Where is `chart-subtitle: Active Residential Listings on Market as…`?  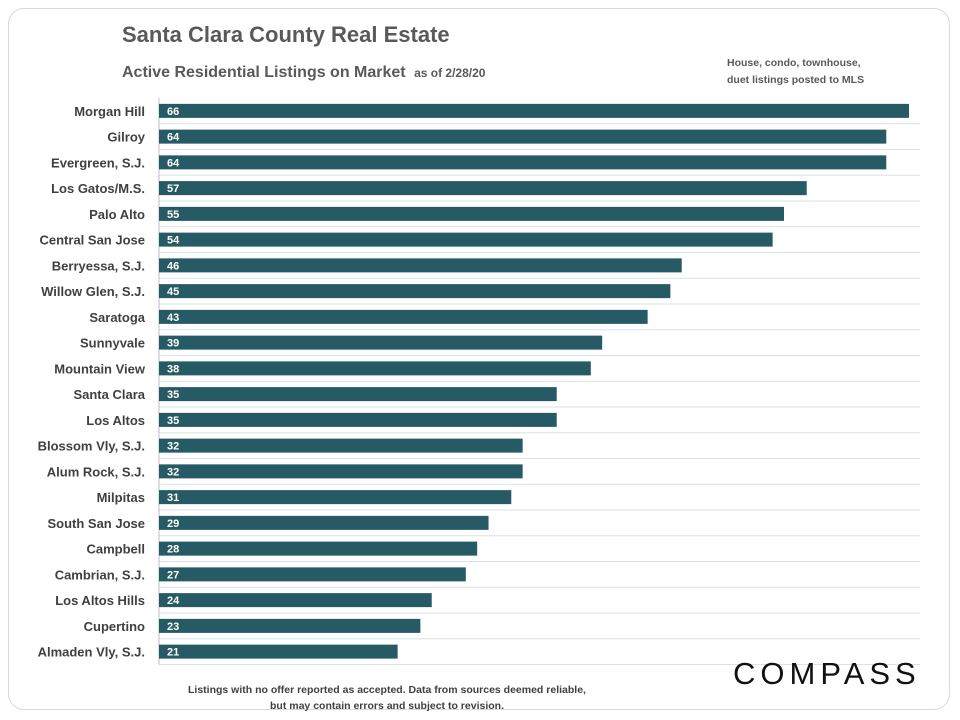
chart-subtitle: Active Residential Listings on Market as… is located at coordinates (303, 73).